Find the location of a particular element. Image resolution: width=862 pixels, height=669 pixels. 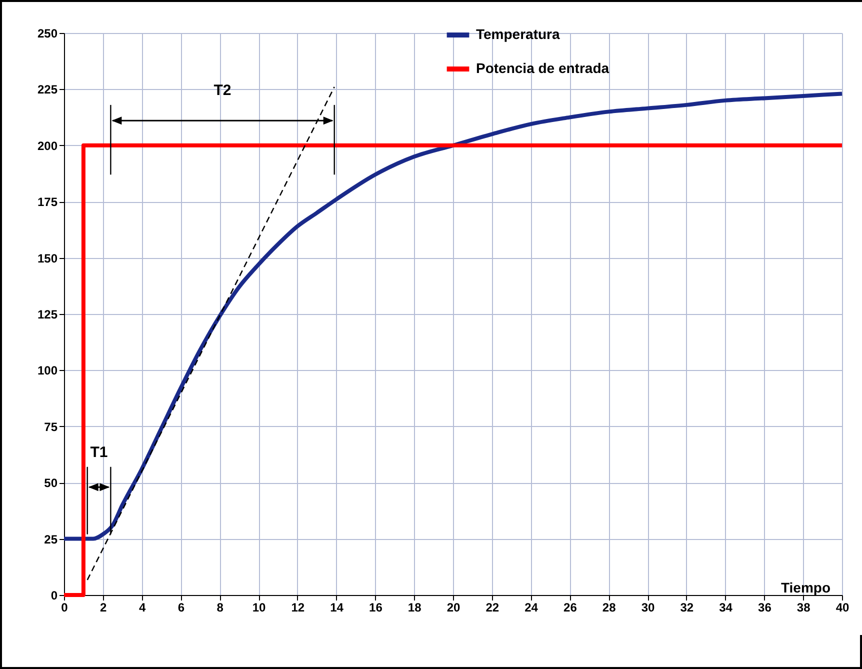

y-tick-label: 225 is located at coordinates (47, 89).